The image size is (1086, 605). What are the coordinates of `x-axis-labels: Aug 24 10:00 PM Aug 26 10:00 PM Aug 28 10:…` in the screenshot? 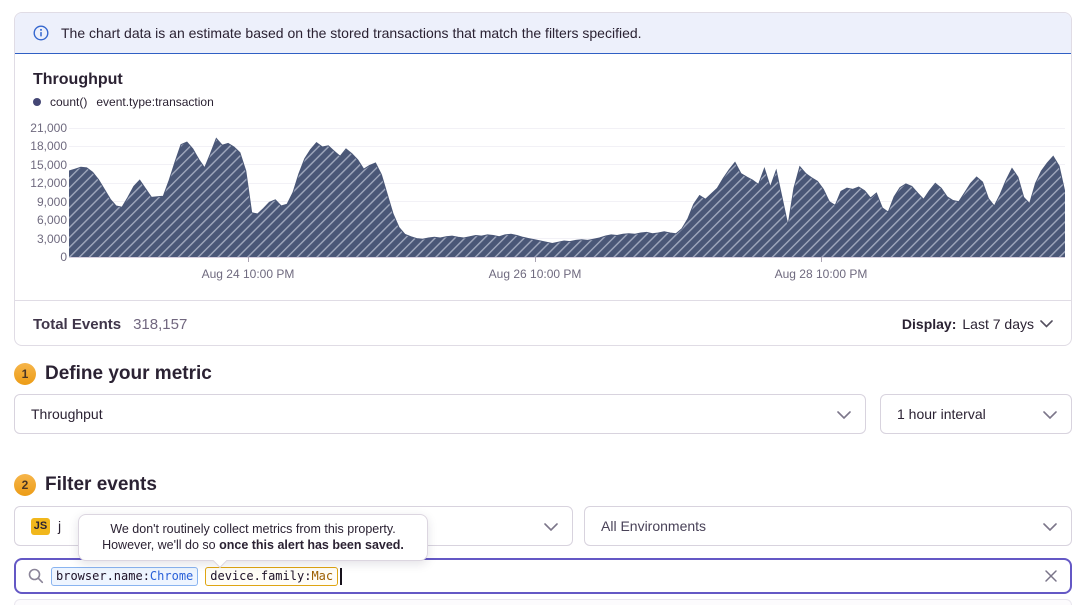 It's located at (567, 275).